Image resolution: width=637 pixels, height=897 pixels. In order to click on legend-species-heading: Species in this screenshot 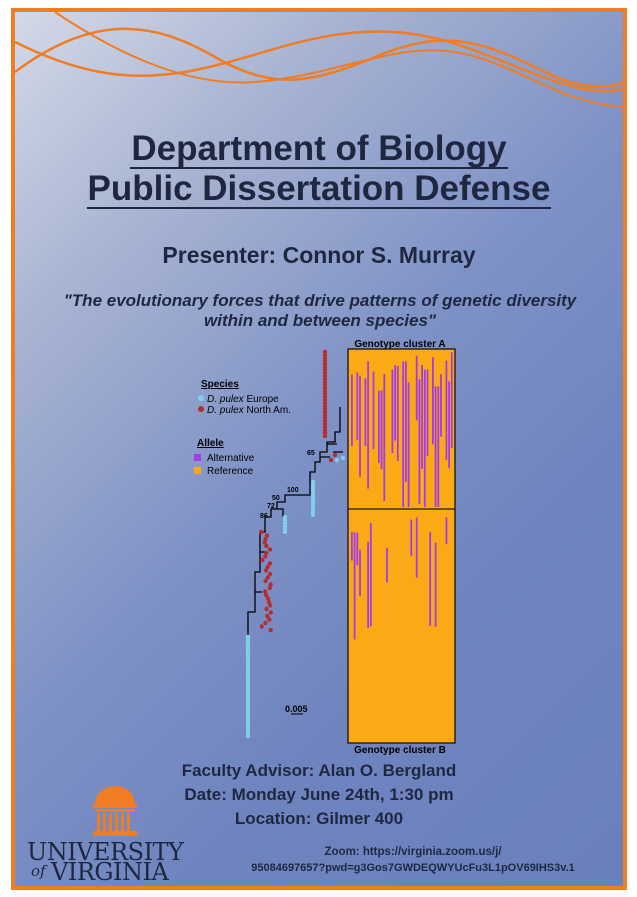, I will do `click(220, 384)`.